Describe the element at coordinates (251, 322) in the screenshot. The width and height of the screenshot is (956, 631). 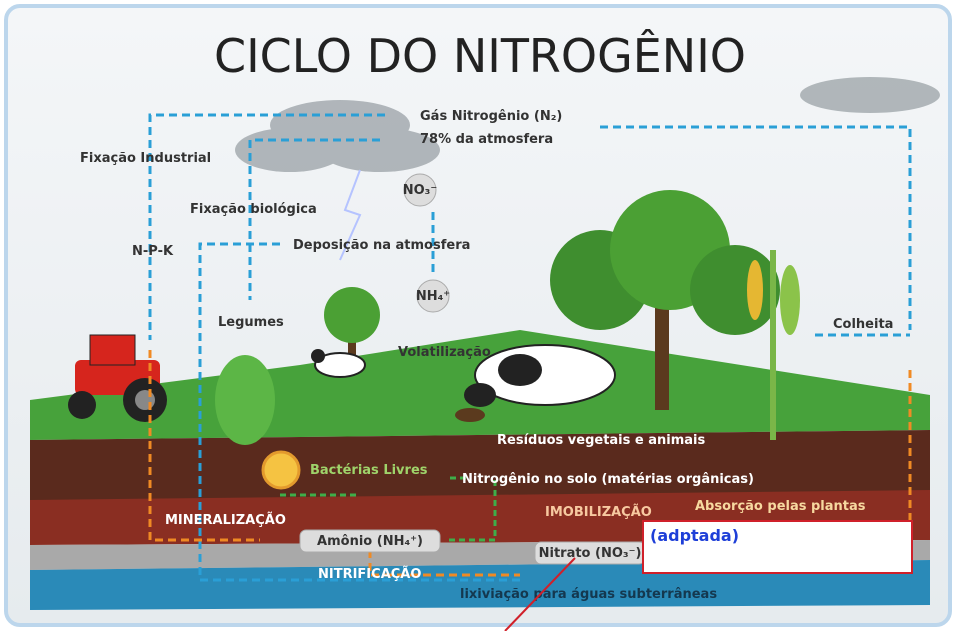
I see `label: Legumes` at that location.